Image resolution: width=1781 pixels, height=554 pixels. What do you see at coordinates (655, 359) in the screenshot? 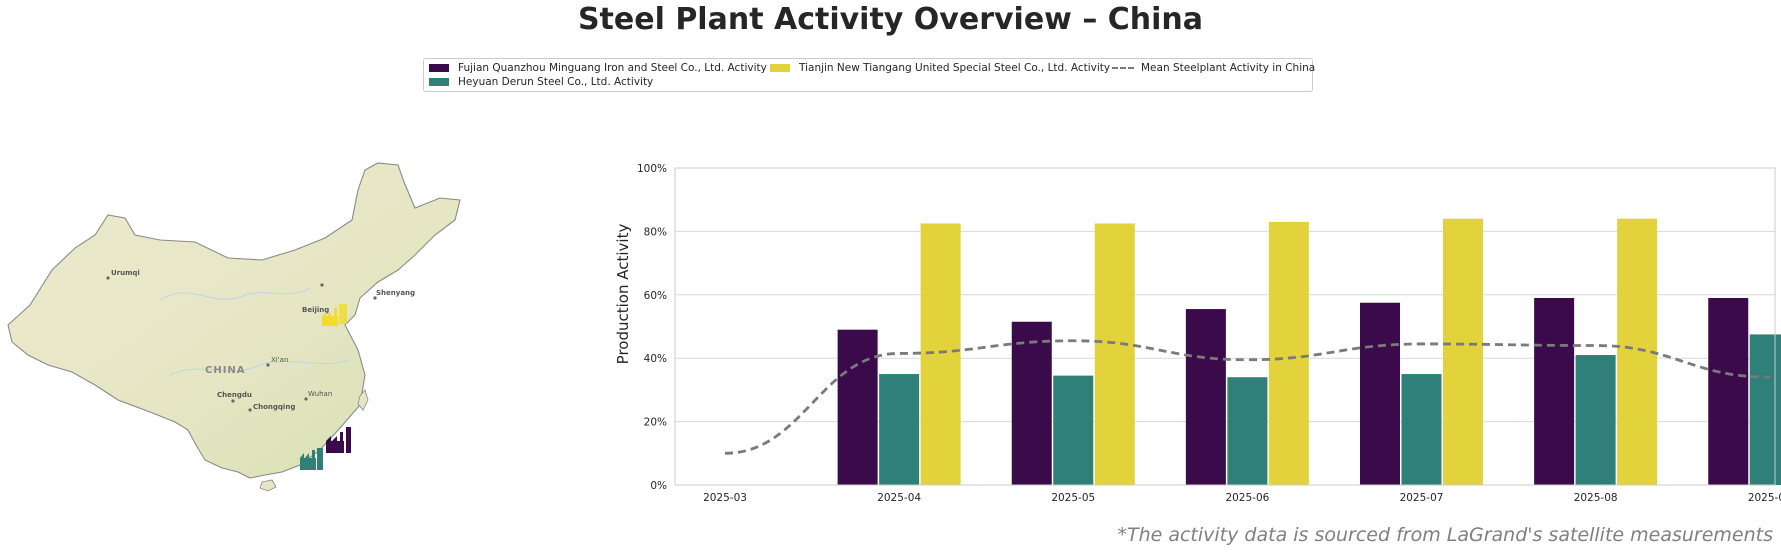
I see `y-tick-label: 40%` at bounding box center [655, 359].